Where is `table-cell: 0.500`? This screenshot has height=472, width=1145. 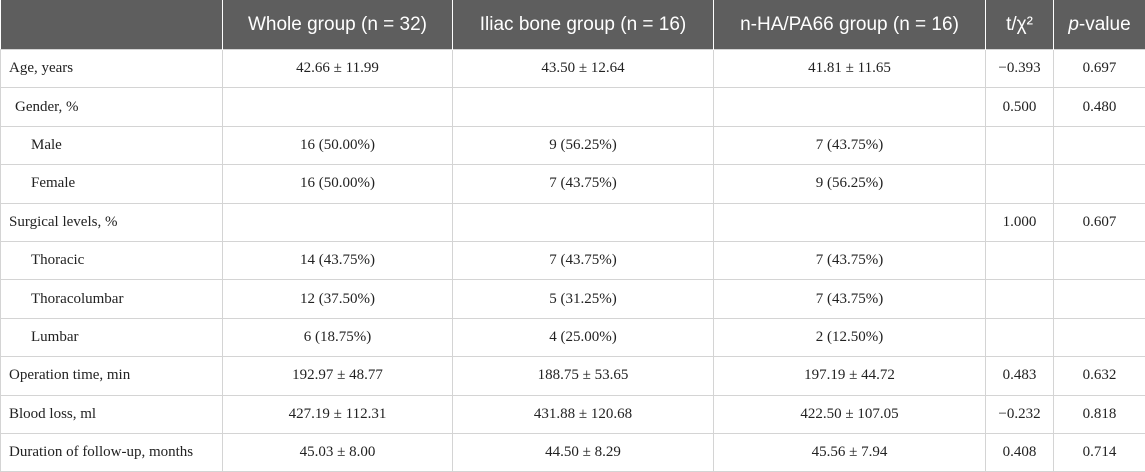 table-cell: 0.500 is located at coordinates (1019, 107).